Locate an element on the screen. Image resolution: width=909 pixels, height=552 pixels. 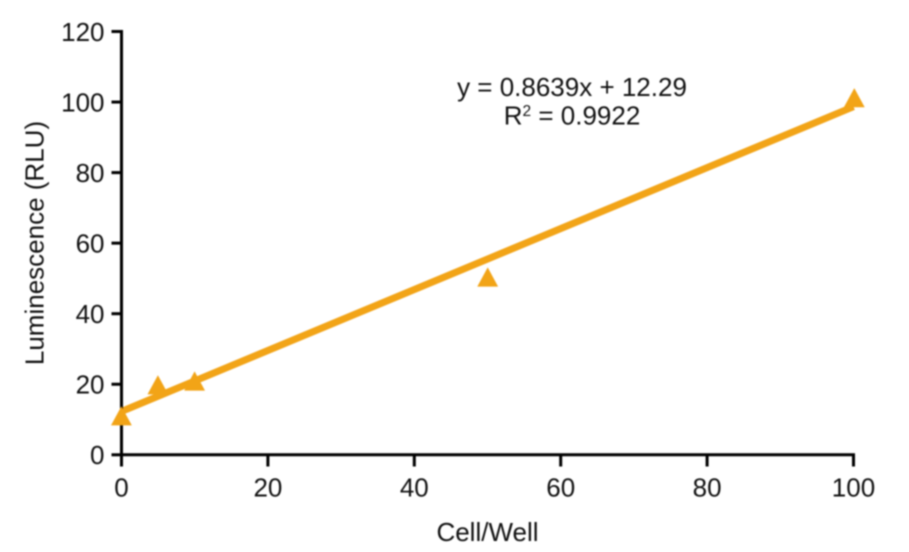
svg-text: Luminescence (RLU) is located at coordinates (35, 243).